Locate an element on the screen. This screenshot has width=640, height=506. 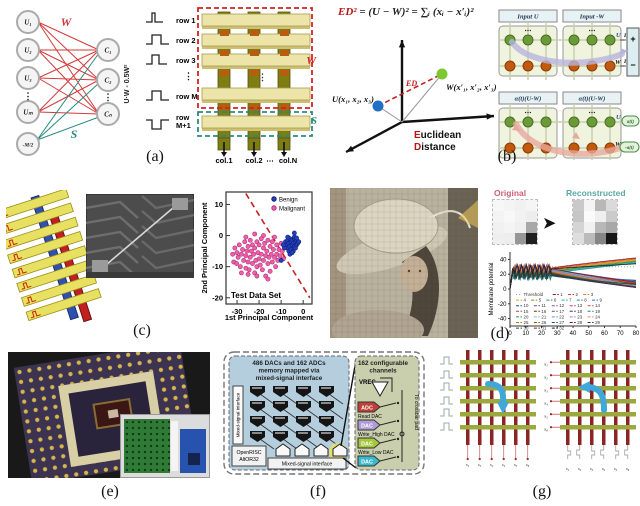
x-tick-label: -30 is located at coordinates (237, 311).